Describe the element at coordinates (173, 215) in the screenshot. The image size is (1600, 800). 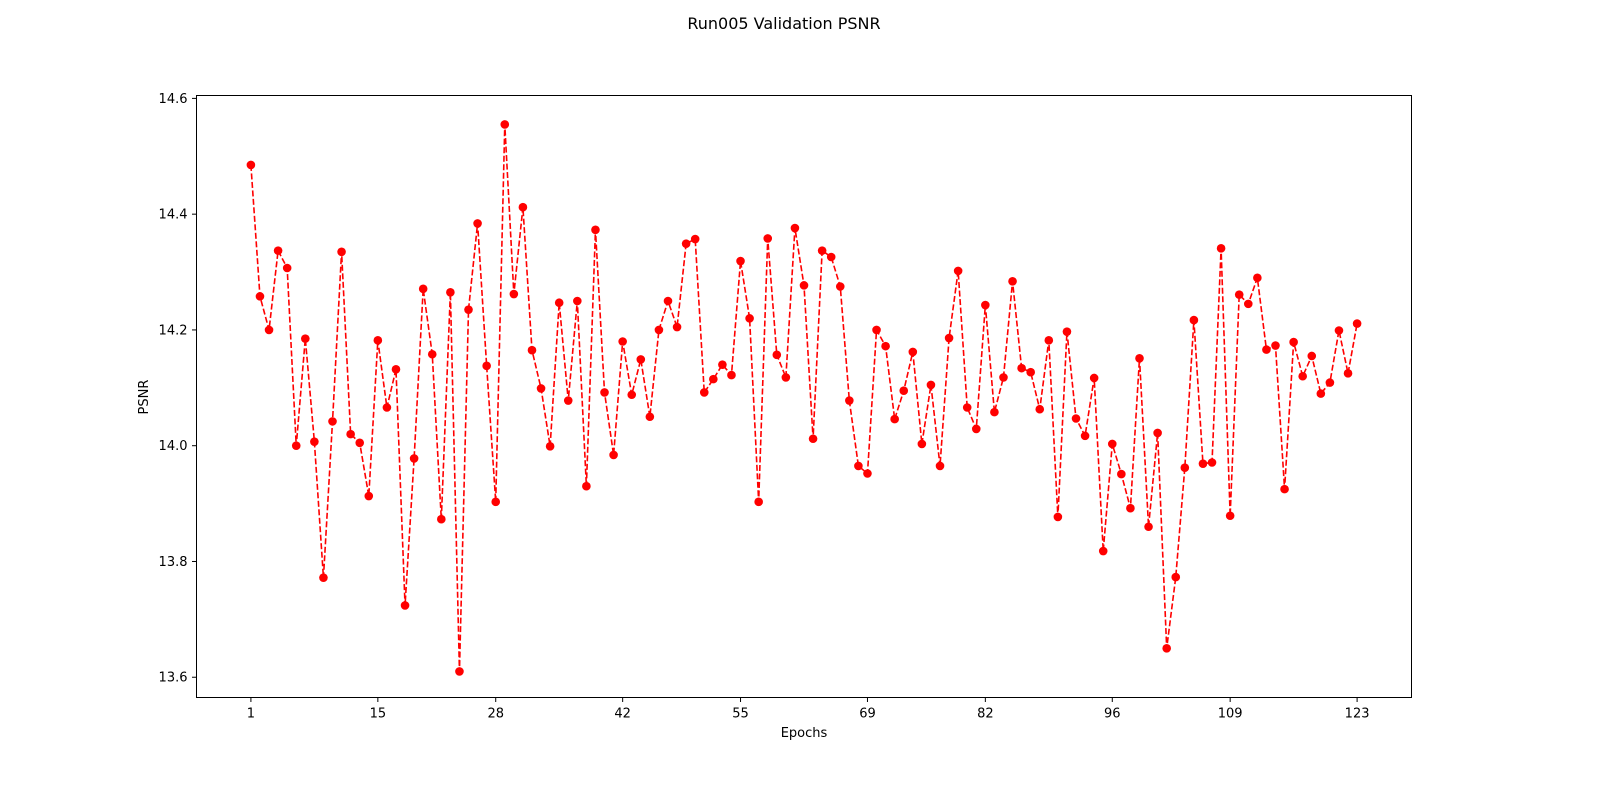
I see `y-tick-label: 14.4` at that location.